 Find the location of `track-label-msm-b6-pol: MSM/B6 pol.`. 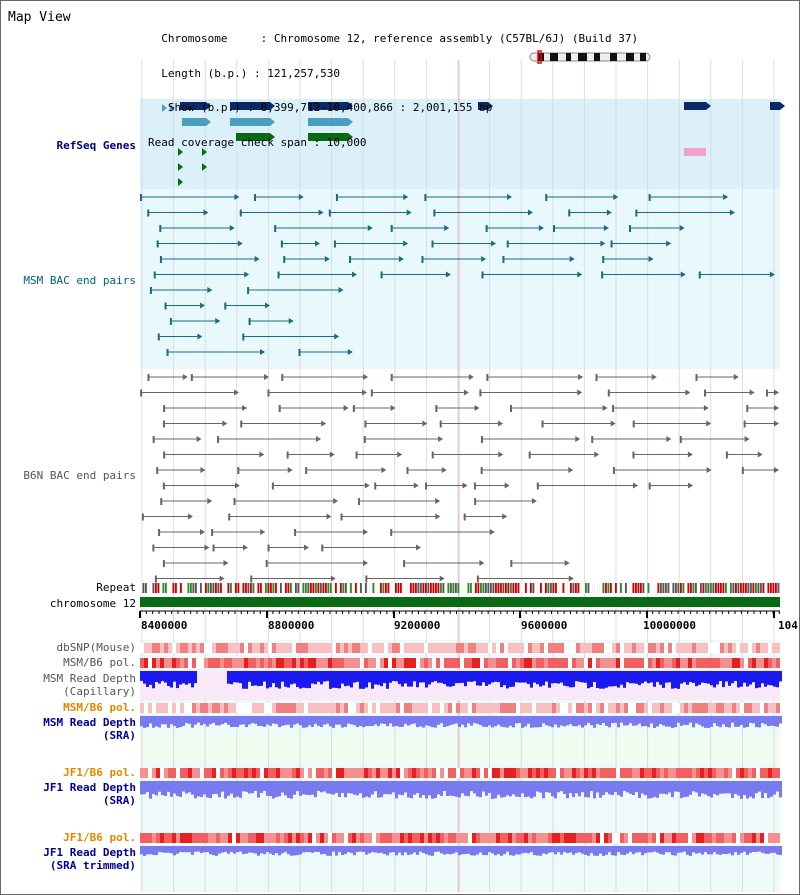

track-label-msm-b6-pol: MSM/B6 pol. is located at coordinates (99, 662).